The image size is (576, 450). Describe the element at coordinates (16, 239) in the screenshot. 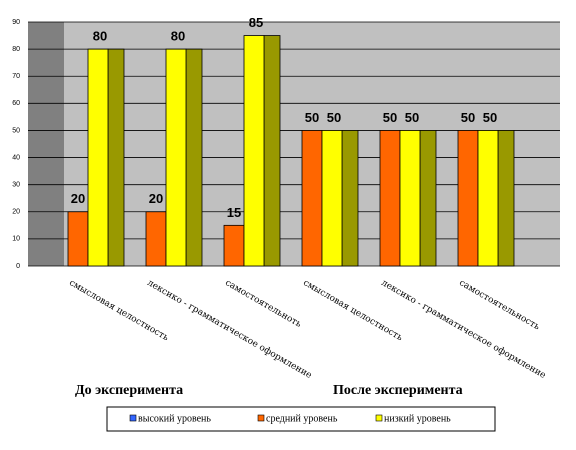

I see `y-tick-label: 10` at that location.